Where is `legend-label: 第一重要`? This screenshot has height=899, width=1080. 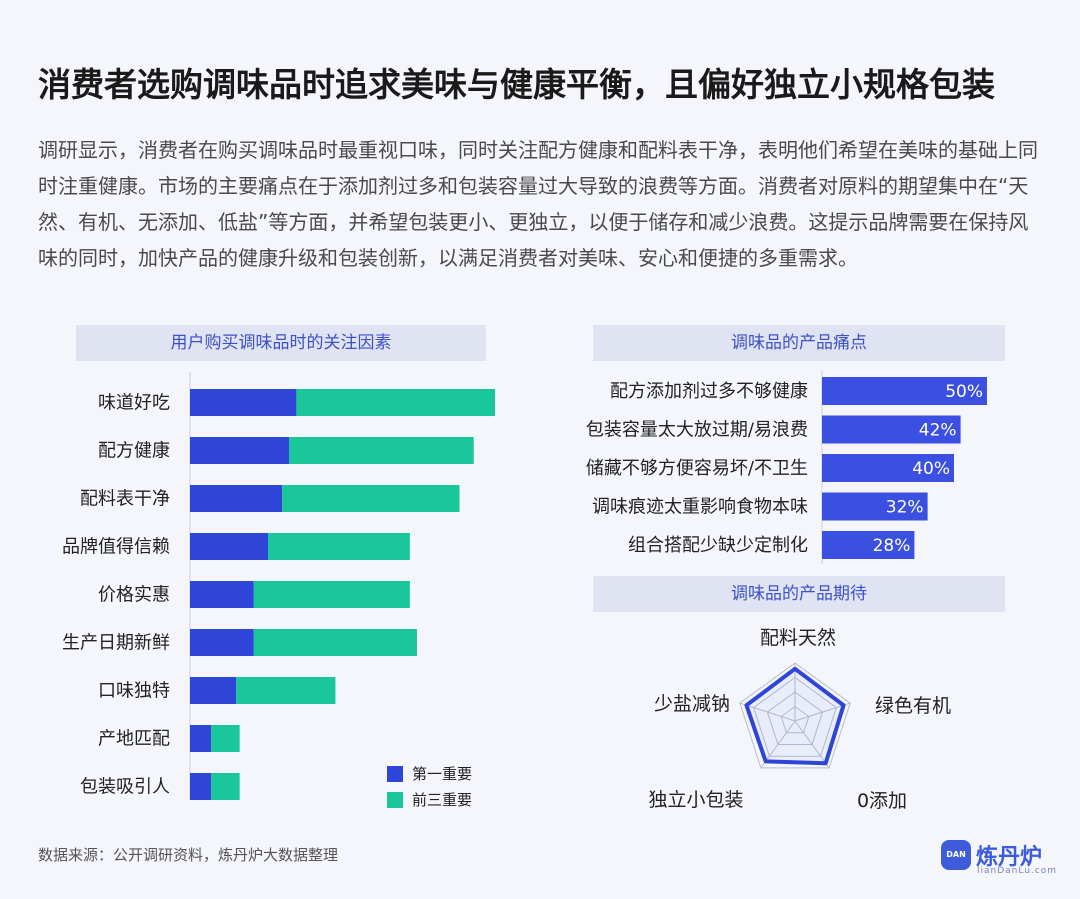 legend-label: 第一重要 is located at coordinates (442, 774).